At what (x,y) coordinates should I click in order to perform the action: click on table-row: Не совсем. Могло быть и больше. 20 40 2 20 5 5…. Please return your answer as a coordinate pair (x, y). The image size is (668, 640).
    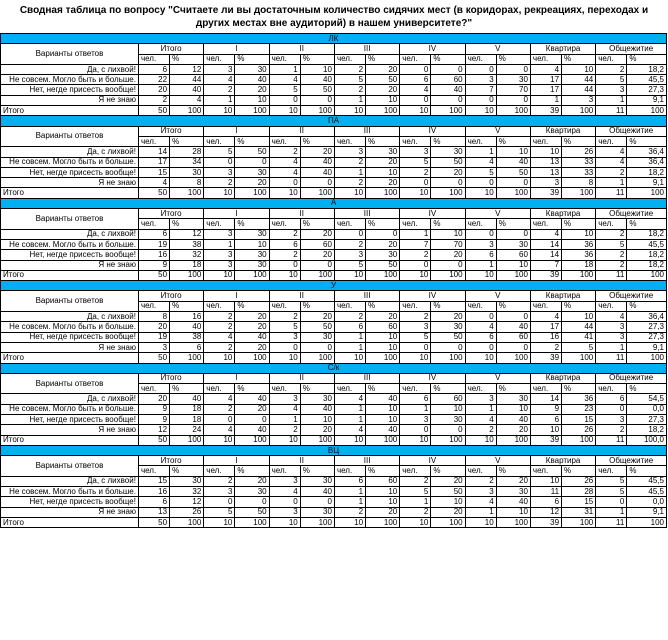
    Looking at the image, I should click on (333, 327).